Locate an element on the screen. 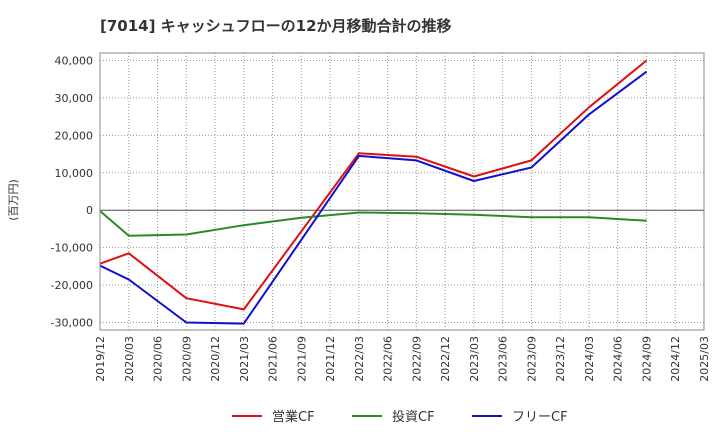 This screenshot has width=720, height=444. y-tick-label: 0 is located at coordinates (89, 210).